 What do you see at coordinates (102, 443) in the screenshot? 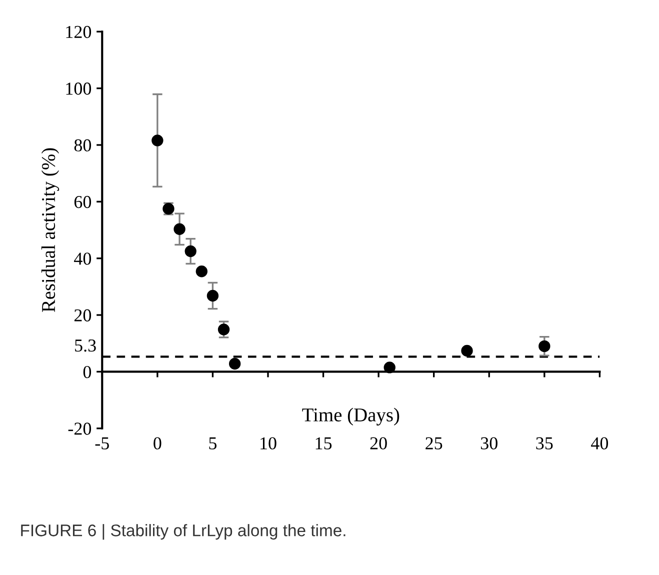
I see `x-tick-label: -5` at bounding box center [102, 443].